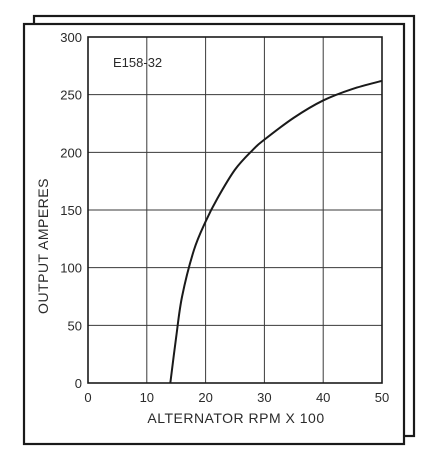  Describe the element at coordinates (71, 152) in the screenshot. I see `y-tick-label: 200` at that location.